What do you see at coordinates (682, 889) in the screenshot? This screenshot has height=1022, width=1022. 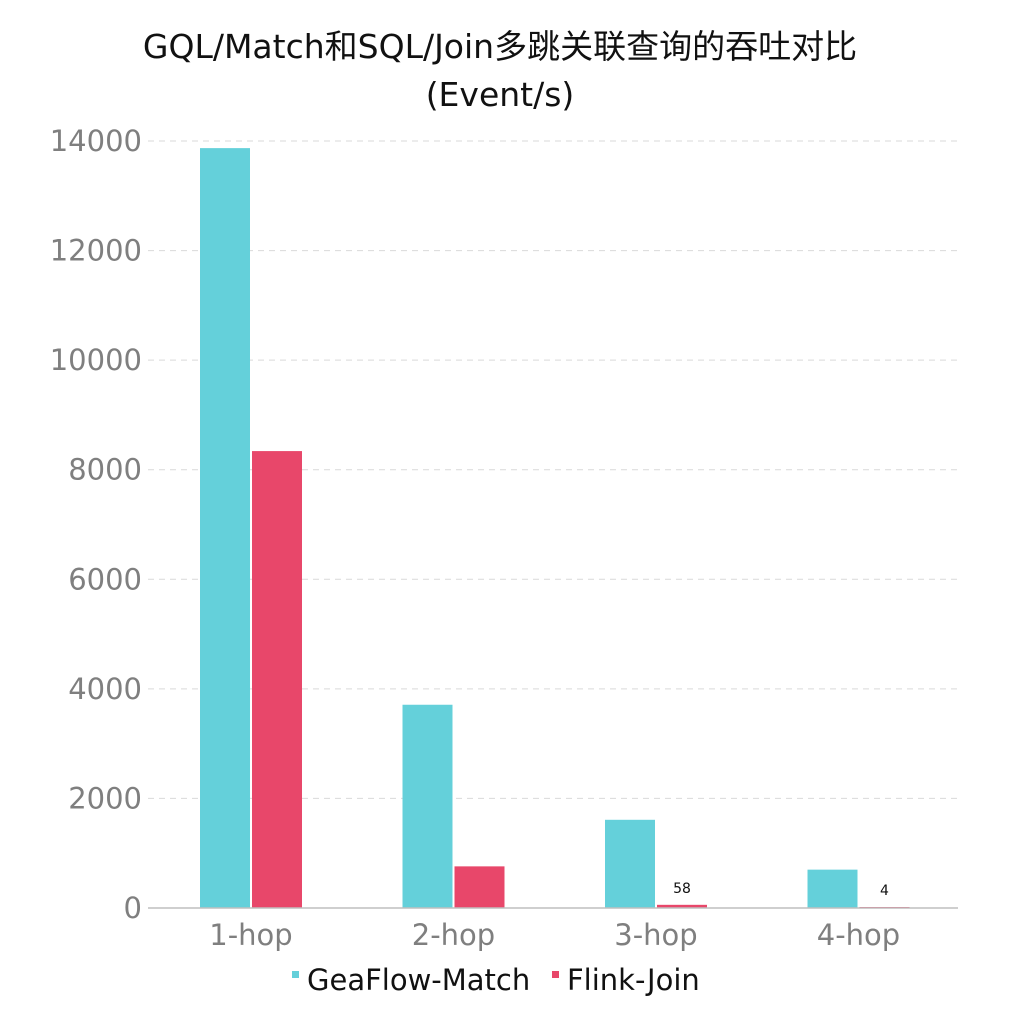 I see `data-label: 58` at bounding box center [682, 889].